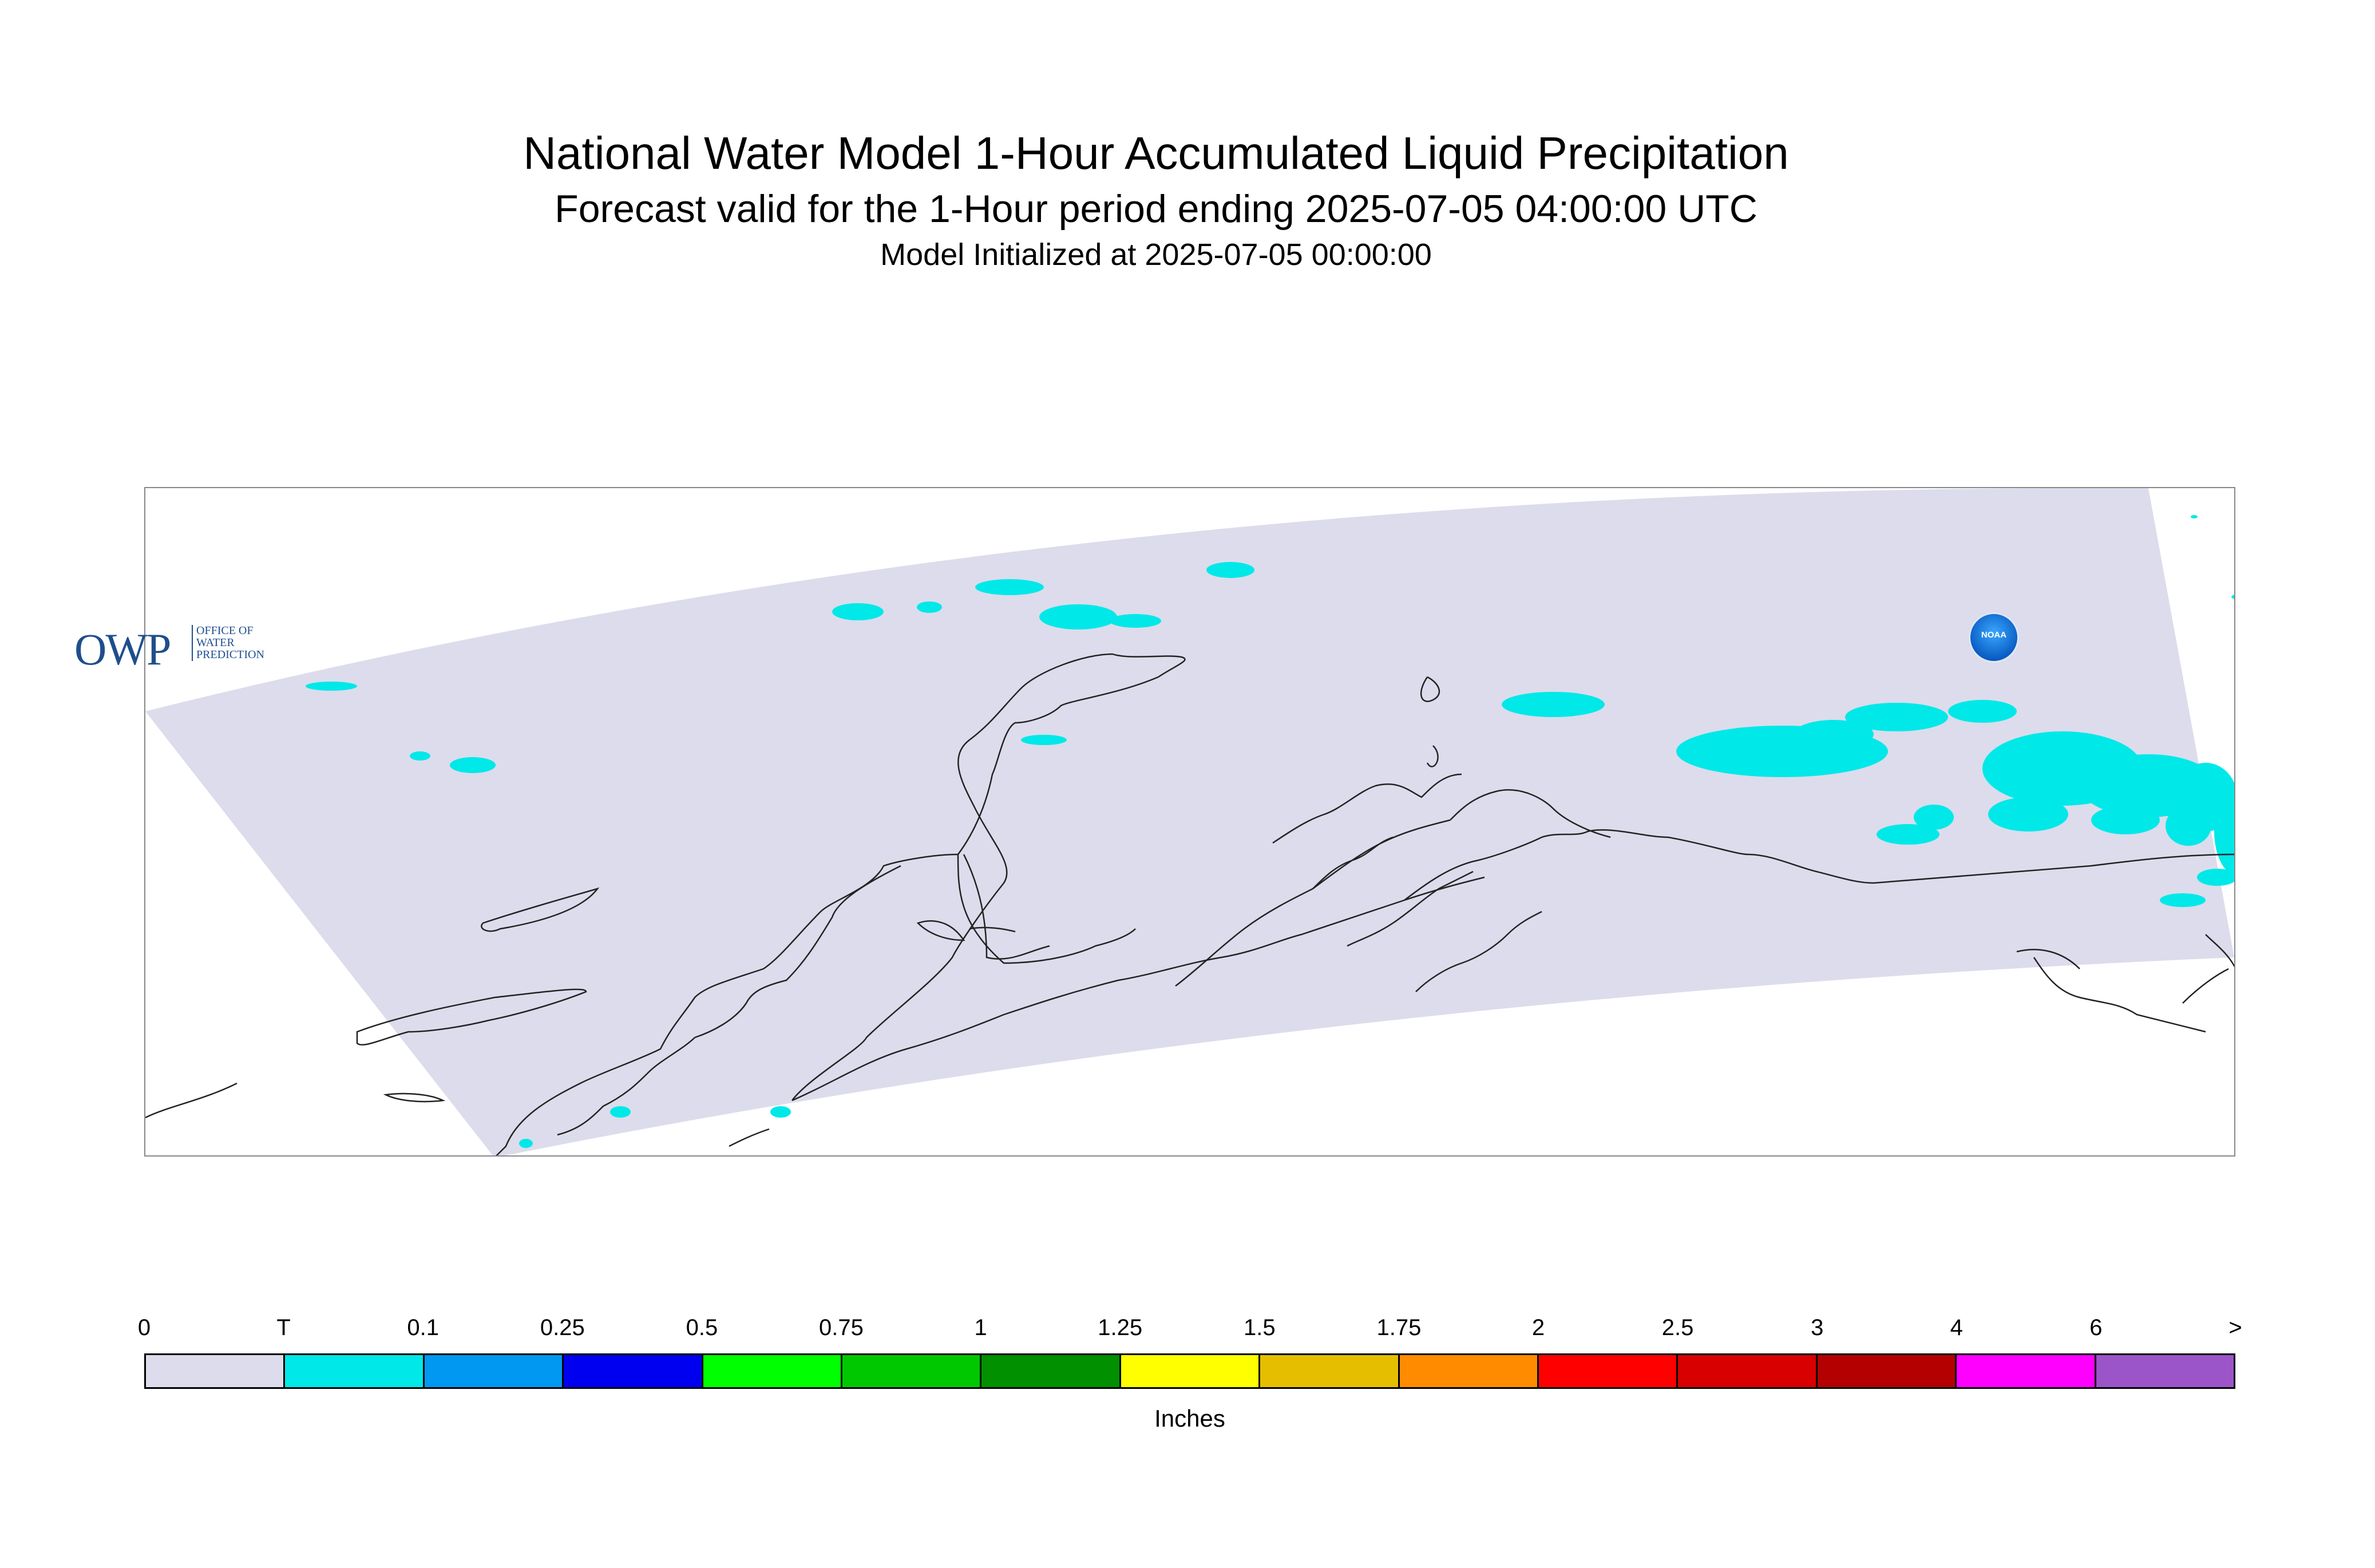  Describe the element at coordinates (1121, 1327) in the screenshot. I see `legend-tick-label: 1.25` at that location.